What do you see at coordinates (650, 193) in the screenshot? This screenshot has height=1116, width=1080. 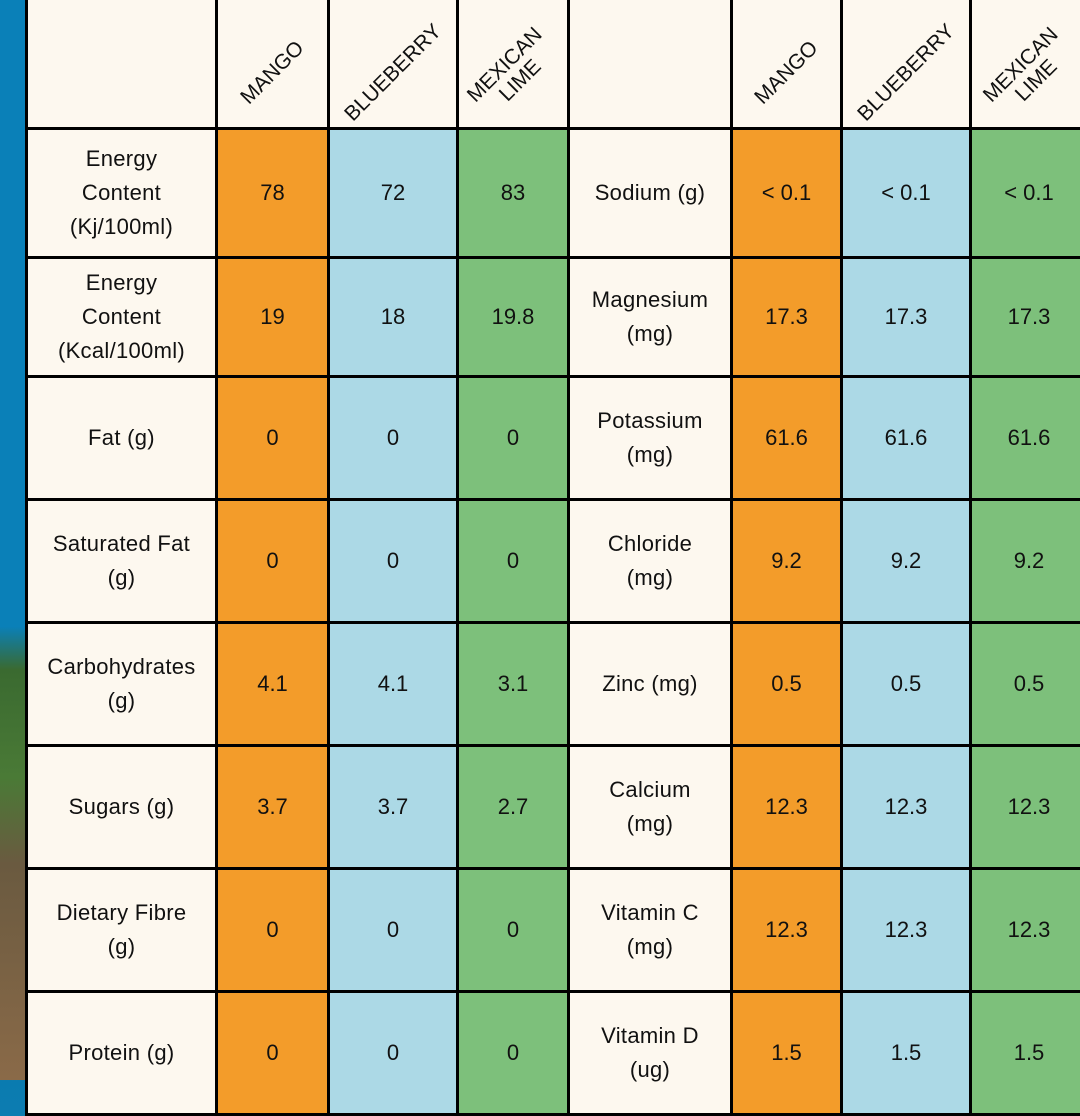 I see `nutrient-label: Sodium (g)` at bounding box center [650, 193].